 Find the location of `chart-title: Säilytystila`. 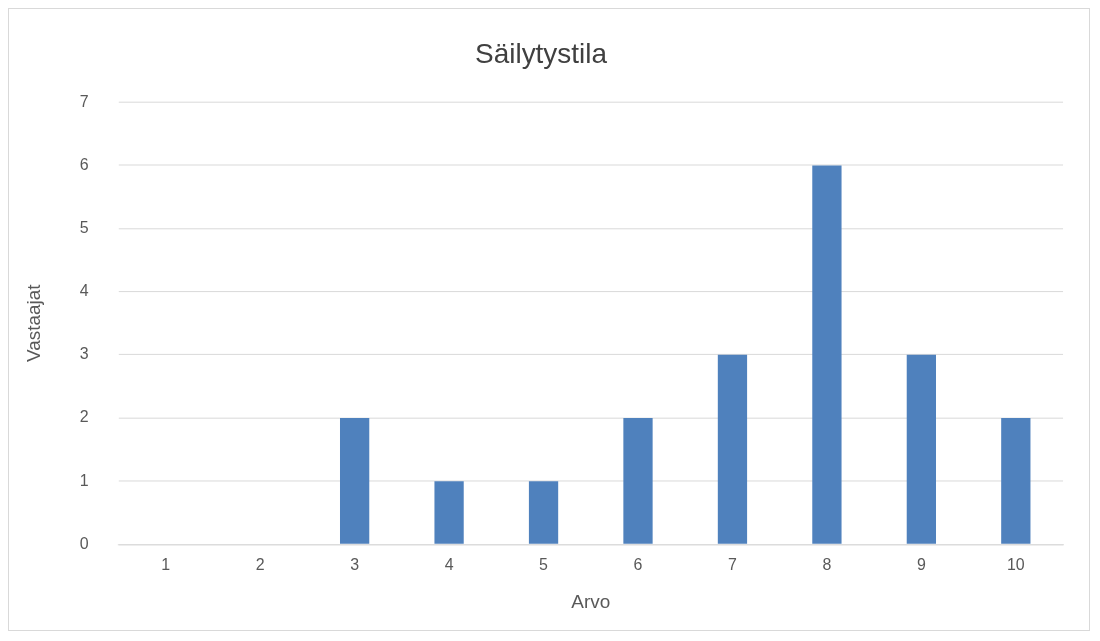

chart-title: Säilytystila is located at coordinates (541, 54).